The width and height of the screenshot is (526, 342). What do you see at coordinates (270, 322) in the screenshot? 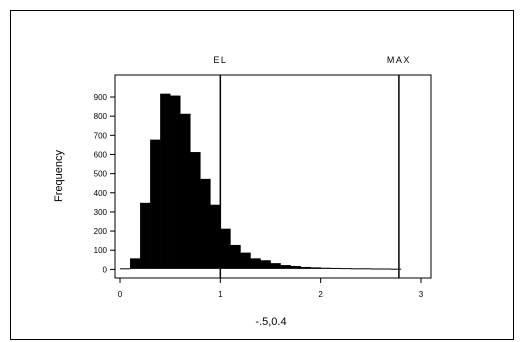
I see `x-axis-label: -.5,0.4` at bounding box center [270, 322].